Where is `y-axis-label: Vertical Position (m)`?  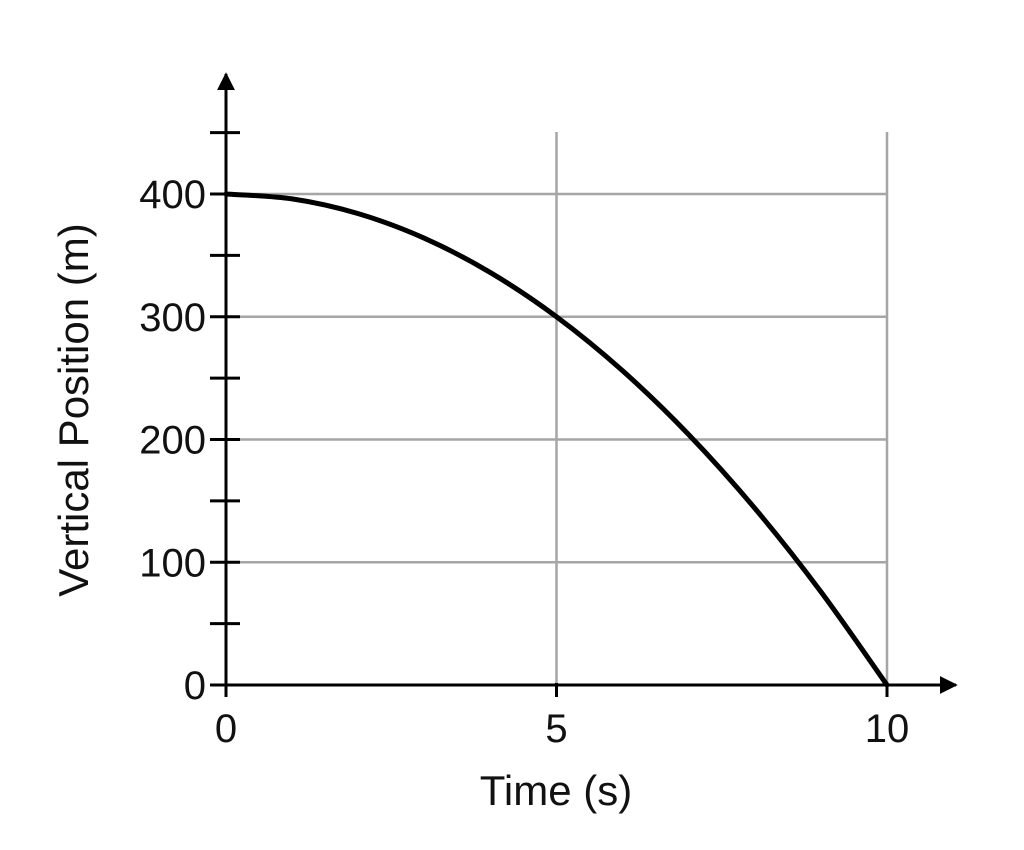 y-axis-label: Vertical Position (m) is located at coordinates (73, 409).